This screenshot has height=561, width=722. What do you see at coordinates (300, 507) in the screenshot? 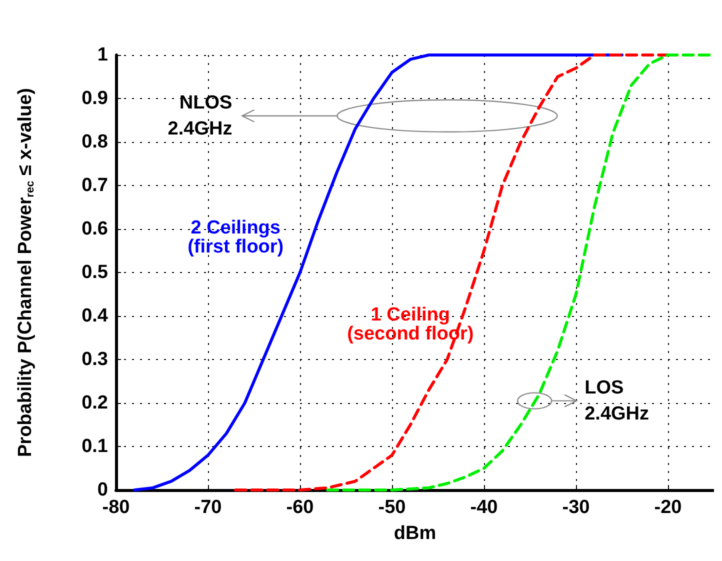
I see `x-tick-label: -60` at bounding box center [300, 507].